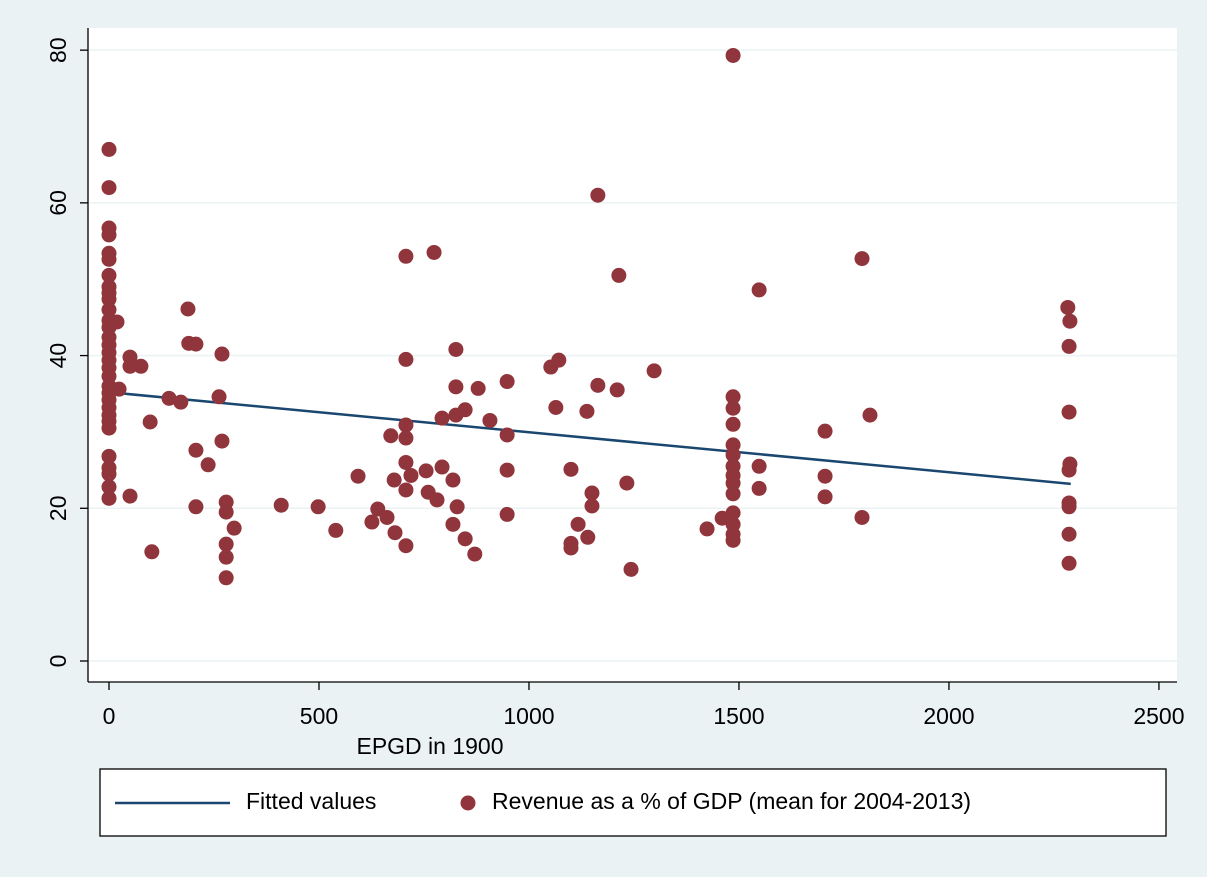  Describe the element at coordinates (468, 803) in the screenshot. I see `legend-marker` at that location.